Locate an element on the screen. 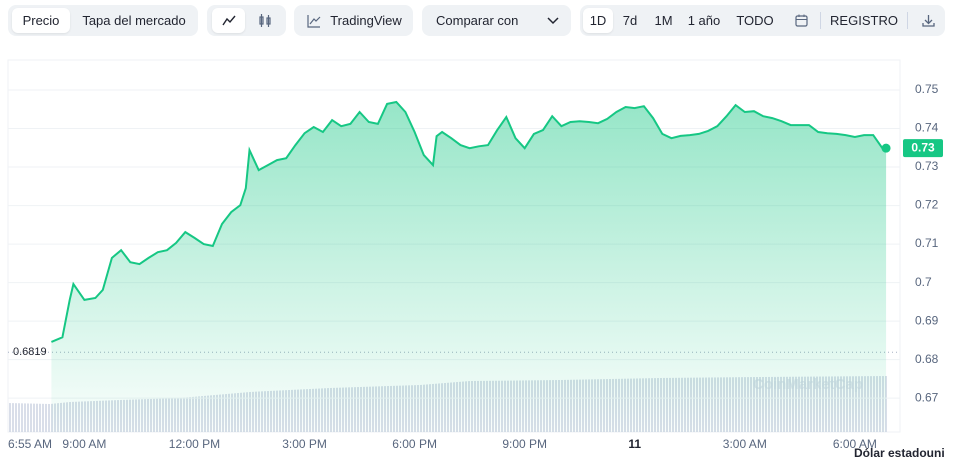 This screenshot has width=953, height=466. candle-style-button is located at coordinates (265, 20).